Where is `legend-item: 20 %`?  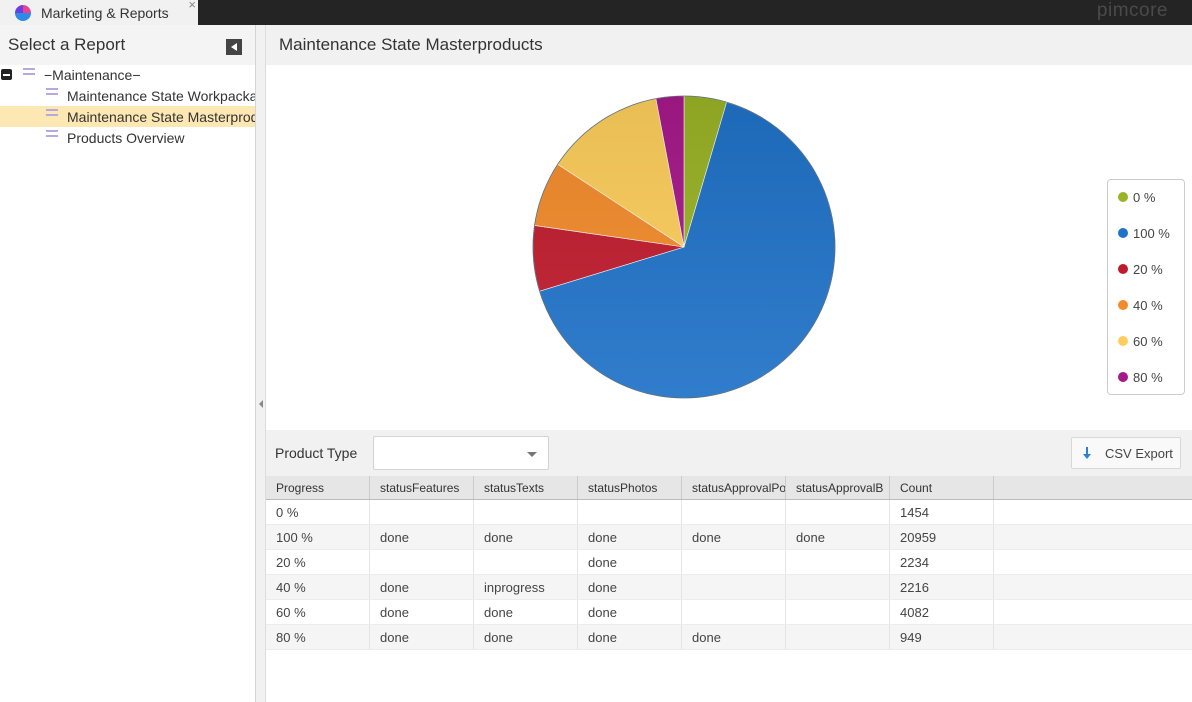 legend-item: 20 % is located at coordinates (1140, 269).